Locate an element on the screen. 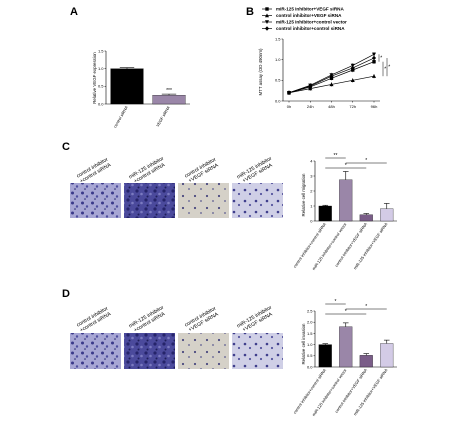  chart-a-ytick-label: 1.5 is located at coordinates (101, 50).